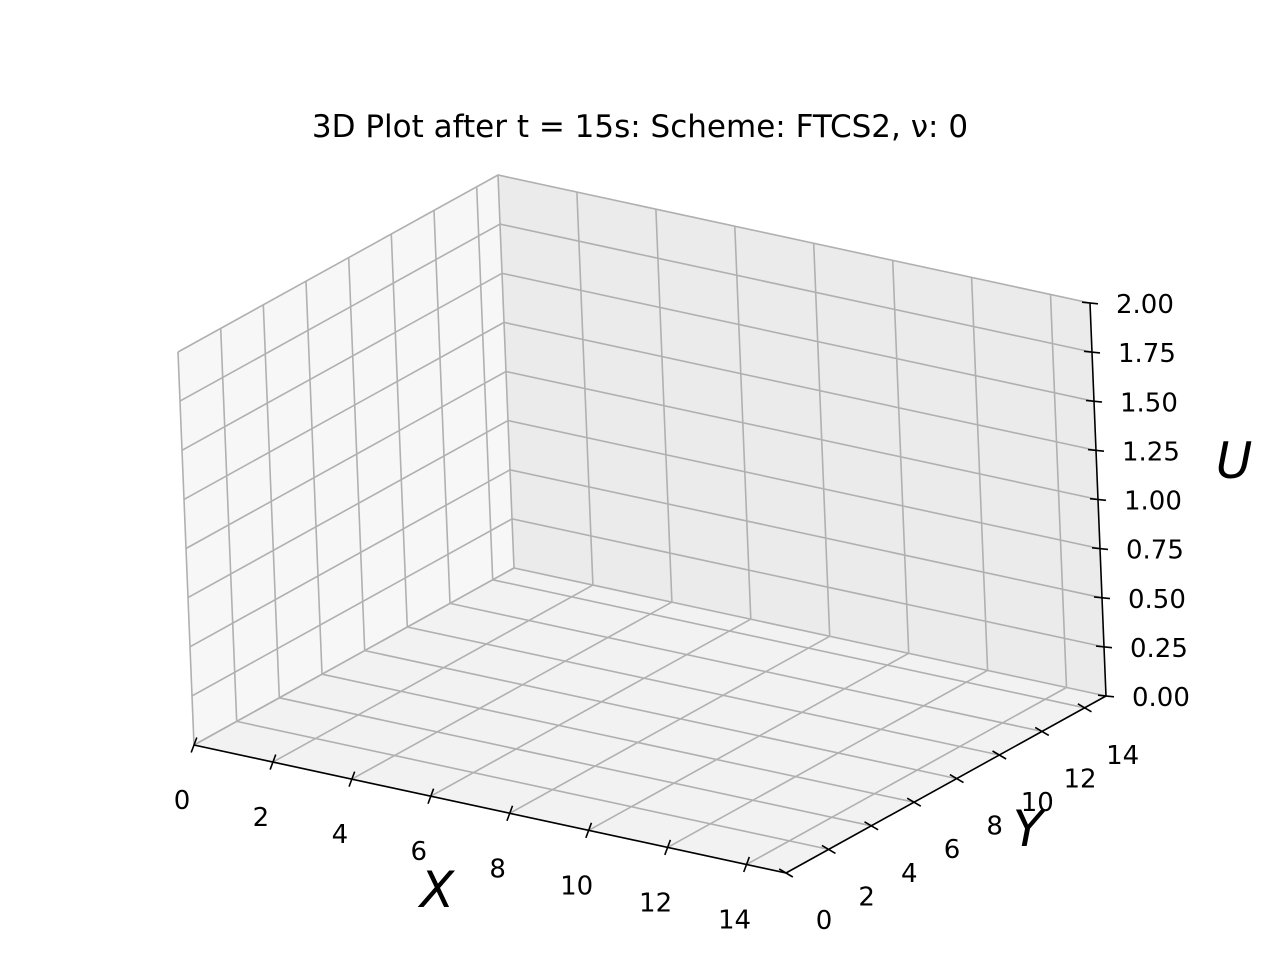 The height and width of the screenshot is (960, 1280). What do you see at coordinates (261, 818) in the screenshot?
I see `x-tick-label: 2` at bounding box center [261, 818].